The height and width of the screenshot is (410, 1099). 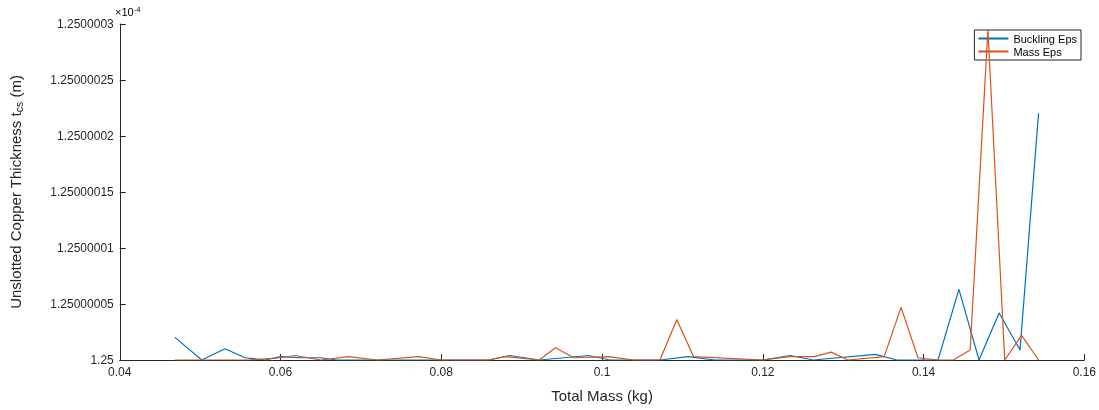 What do you see at coordinates (602, 395) in the screenshot?
I see `x-axis-title: Total Mass (kg)` at bounding box center [602, 395].